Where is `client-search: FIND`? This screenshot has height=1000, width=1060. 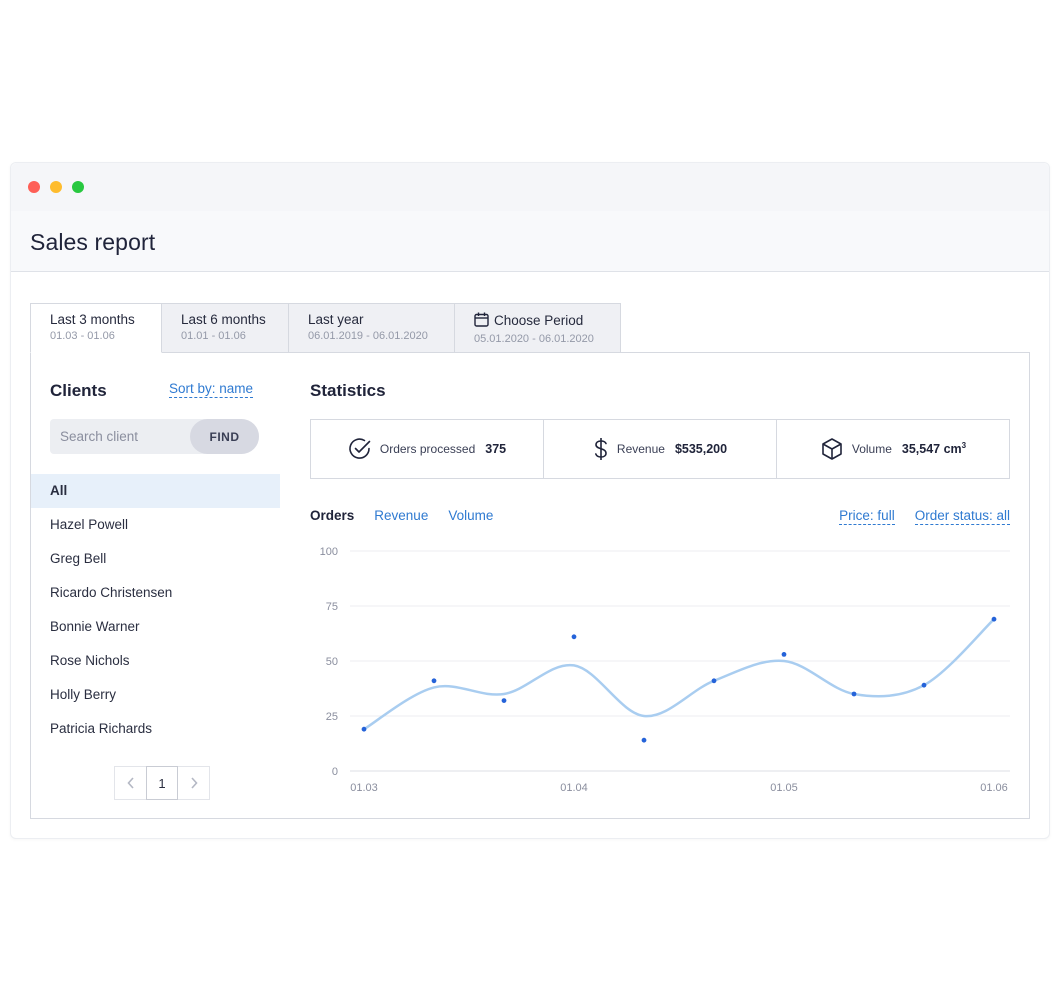 client-search: FIND is located at coordinates (154, 436).